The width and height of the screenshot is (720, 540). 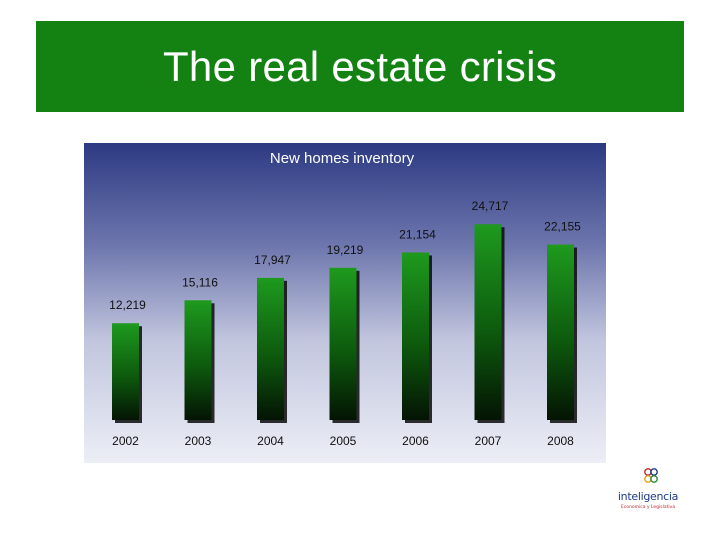 I want to click on bar-2003, so click(x=198, y=360).